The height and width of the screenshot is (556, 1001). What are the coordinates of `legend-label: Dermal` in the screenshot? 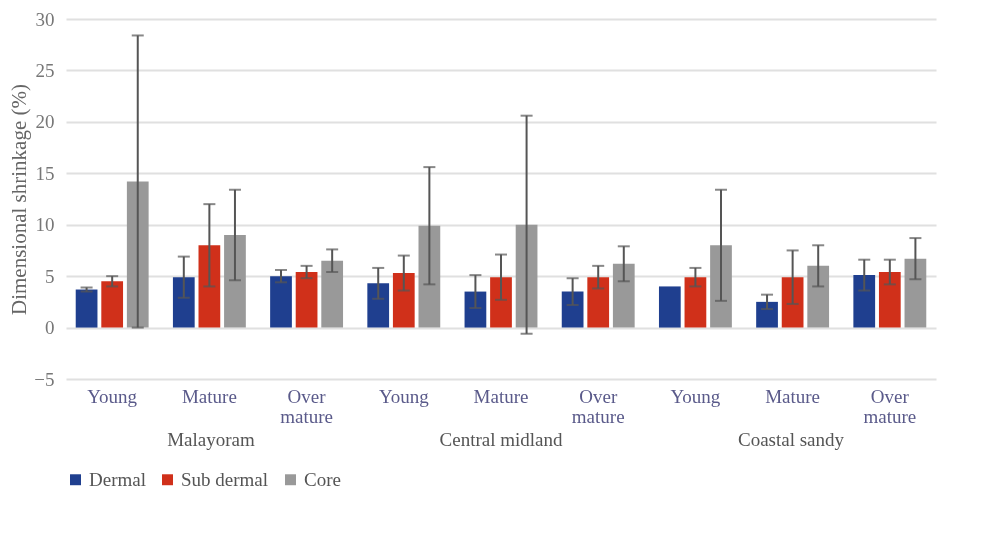 It's located at (117, 479).